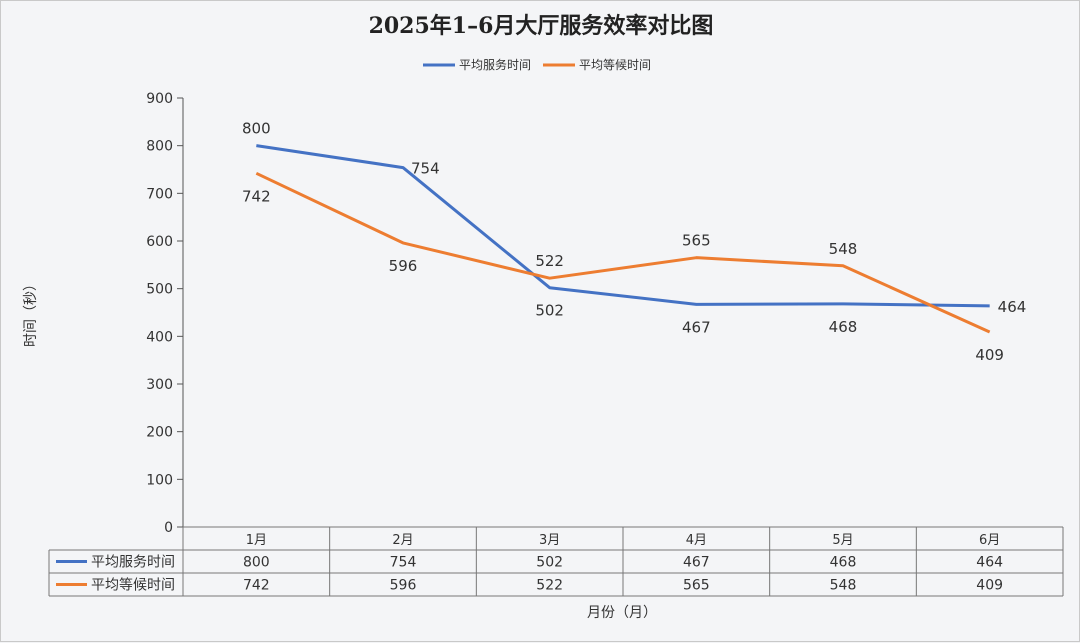 The width and height of the screenshot is (1080, 643). I want to click on y-tick-label: 900, so click(159, 99).